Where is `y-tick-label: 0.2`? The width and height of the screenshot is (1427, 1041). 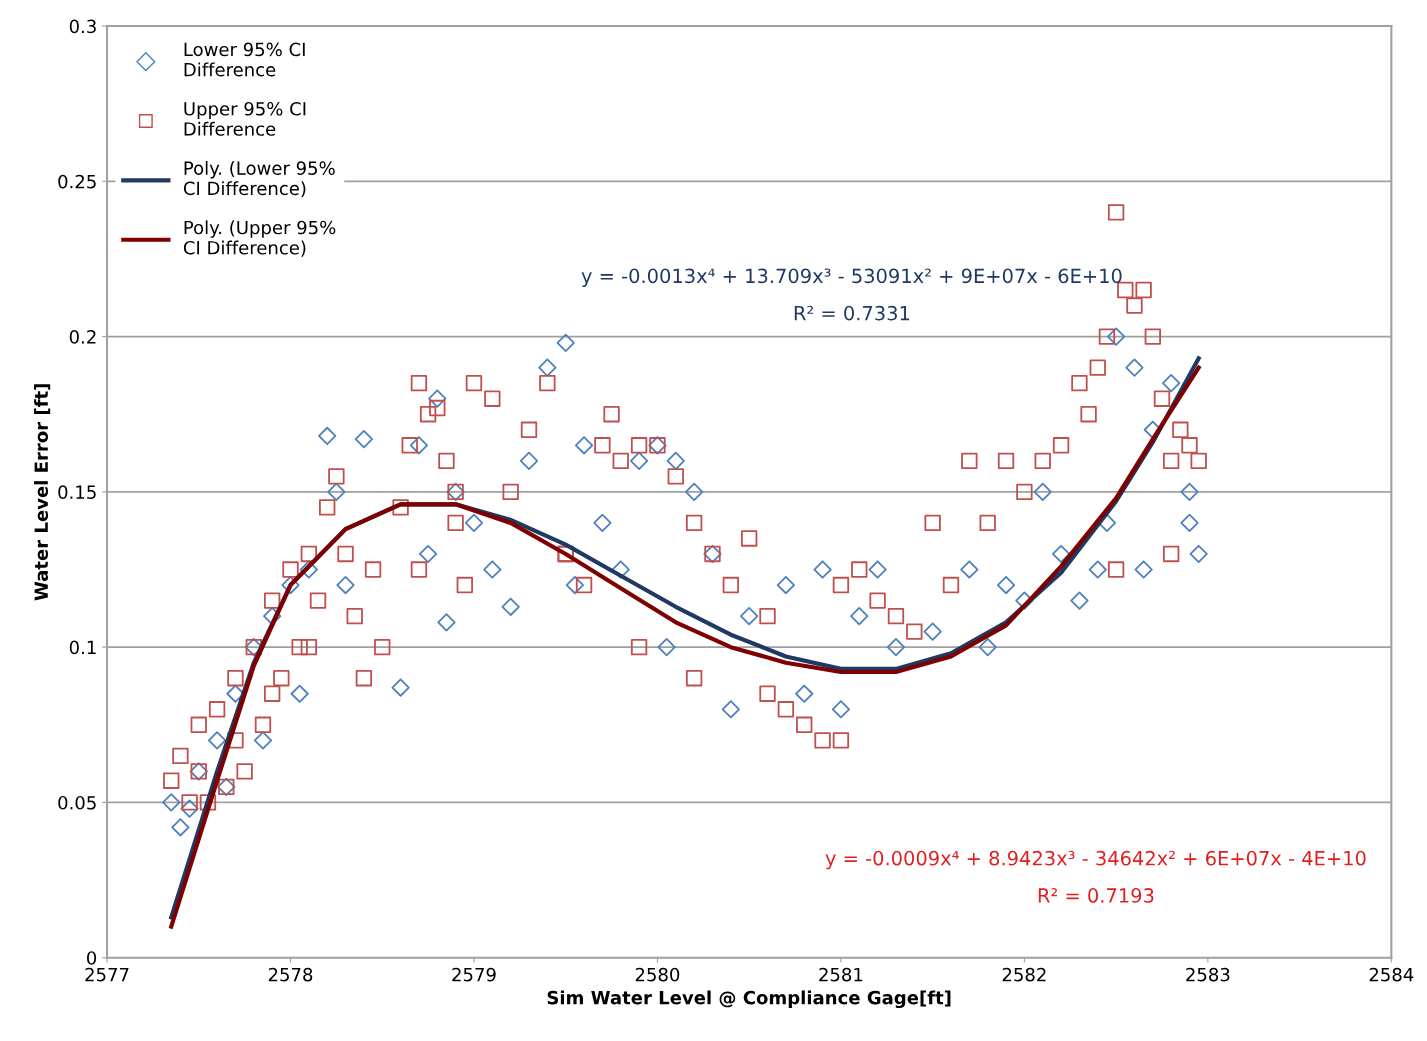 y-tick-label: 0.2 is located at coordinates (82, 337).